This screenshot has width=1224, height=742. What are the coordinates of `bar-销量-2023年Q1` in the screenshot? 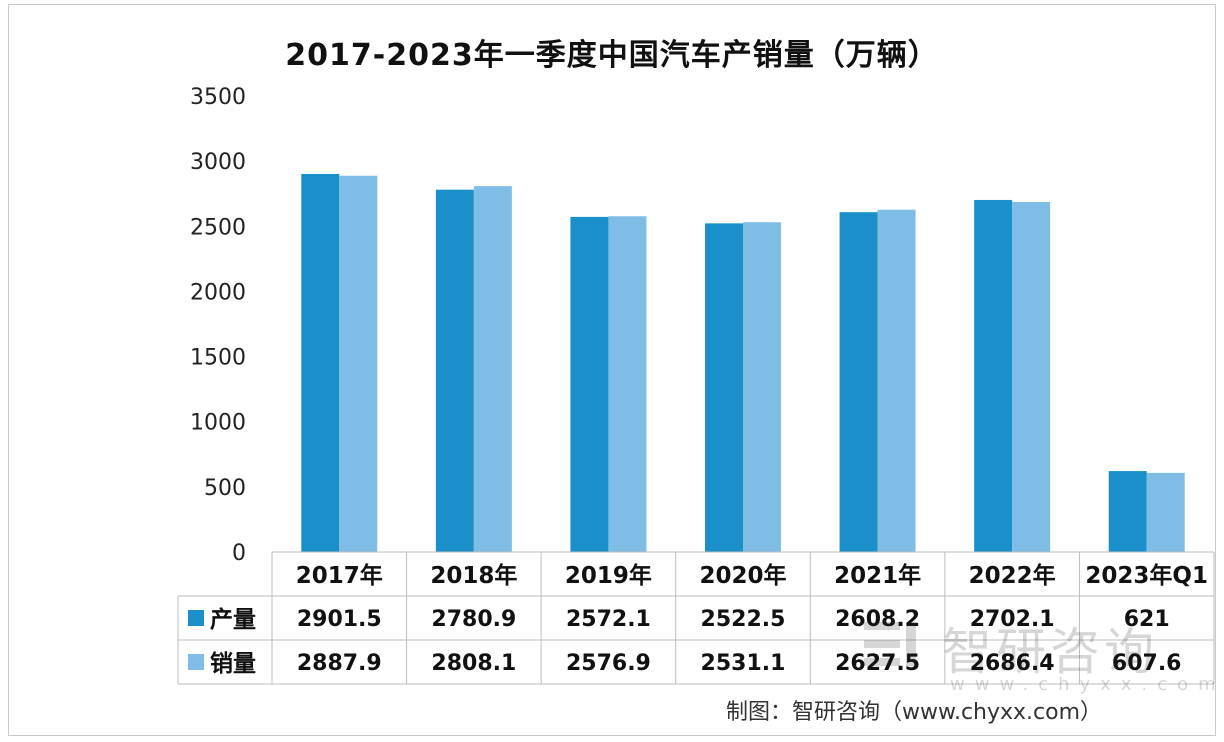 It's located at (1165, 512).